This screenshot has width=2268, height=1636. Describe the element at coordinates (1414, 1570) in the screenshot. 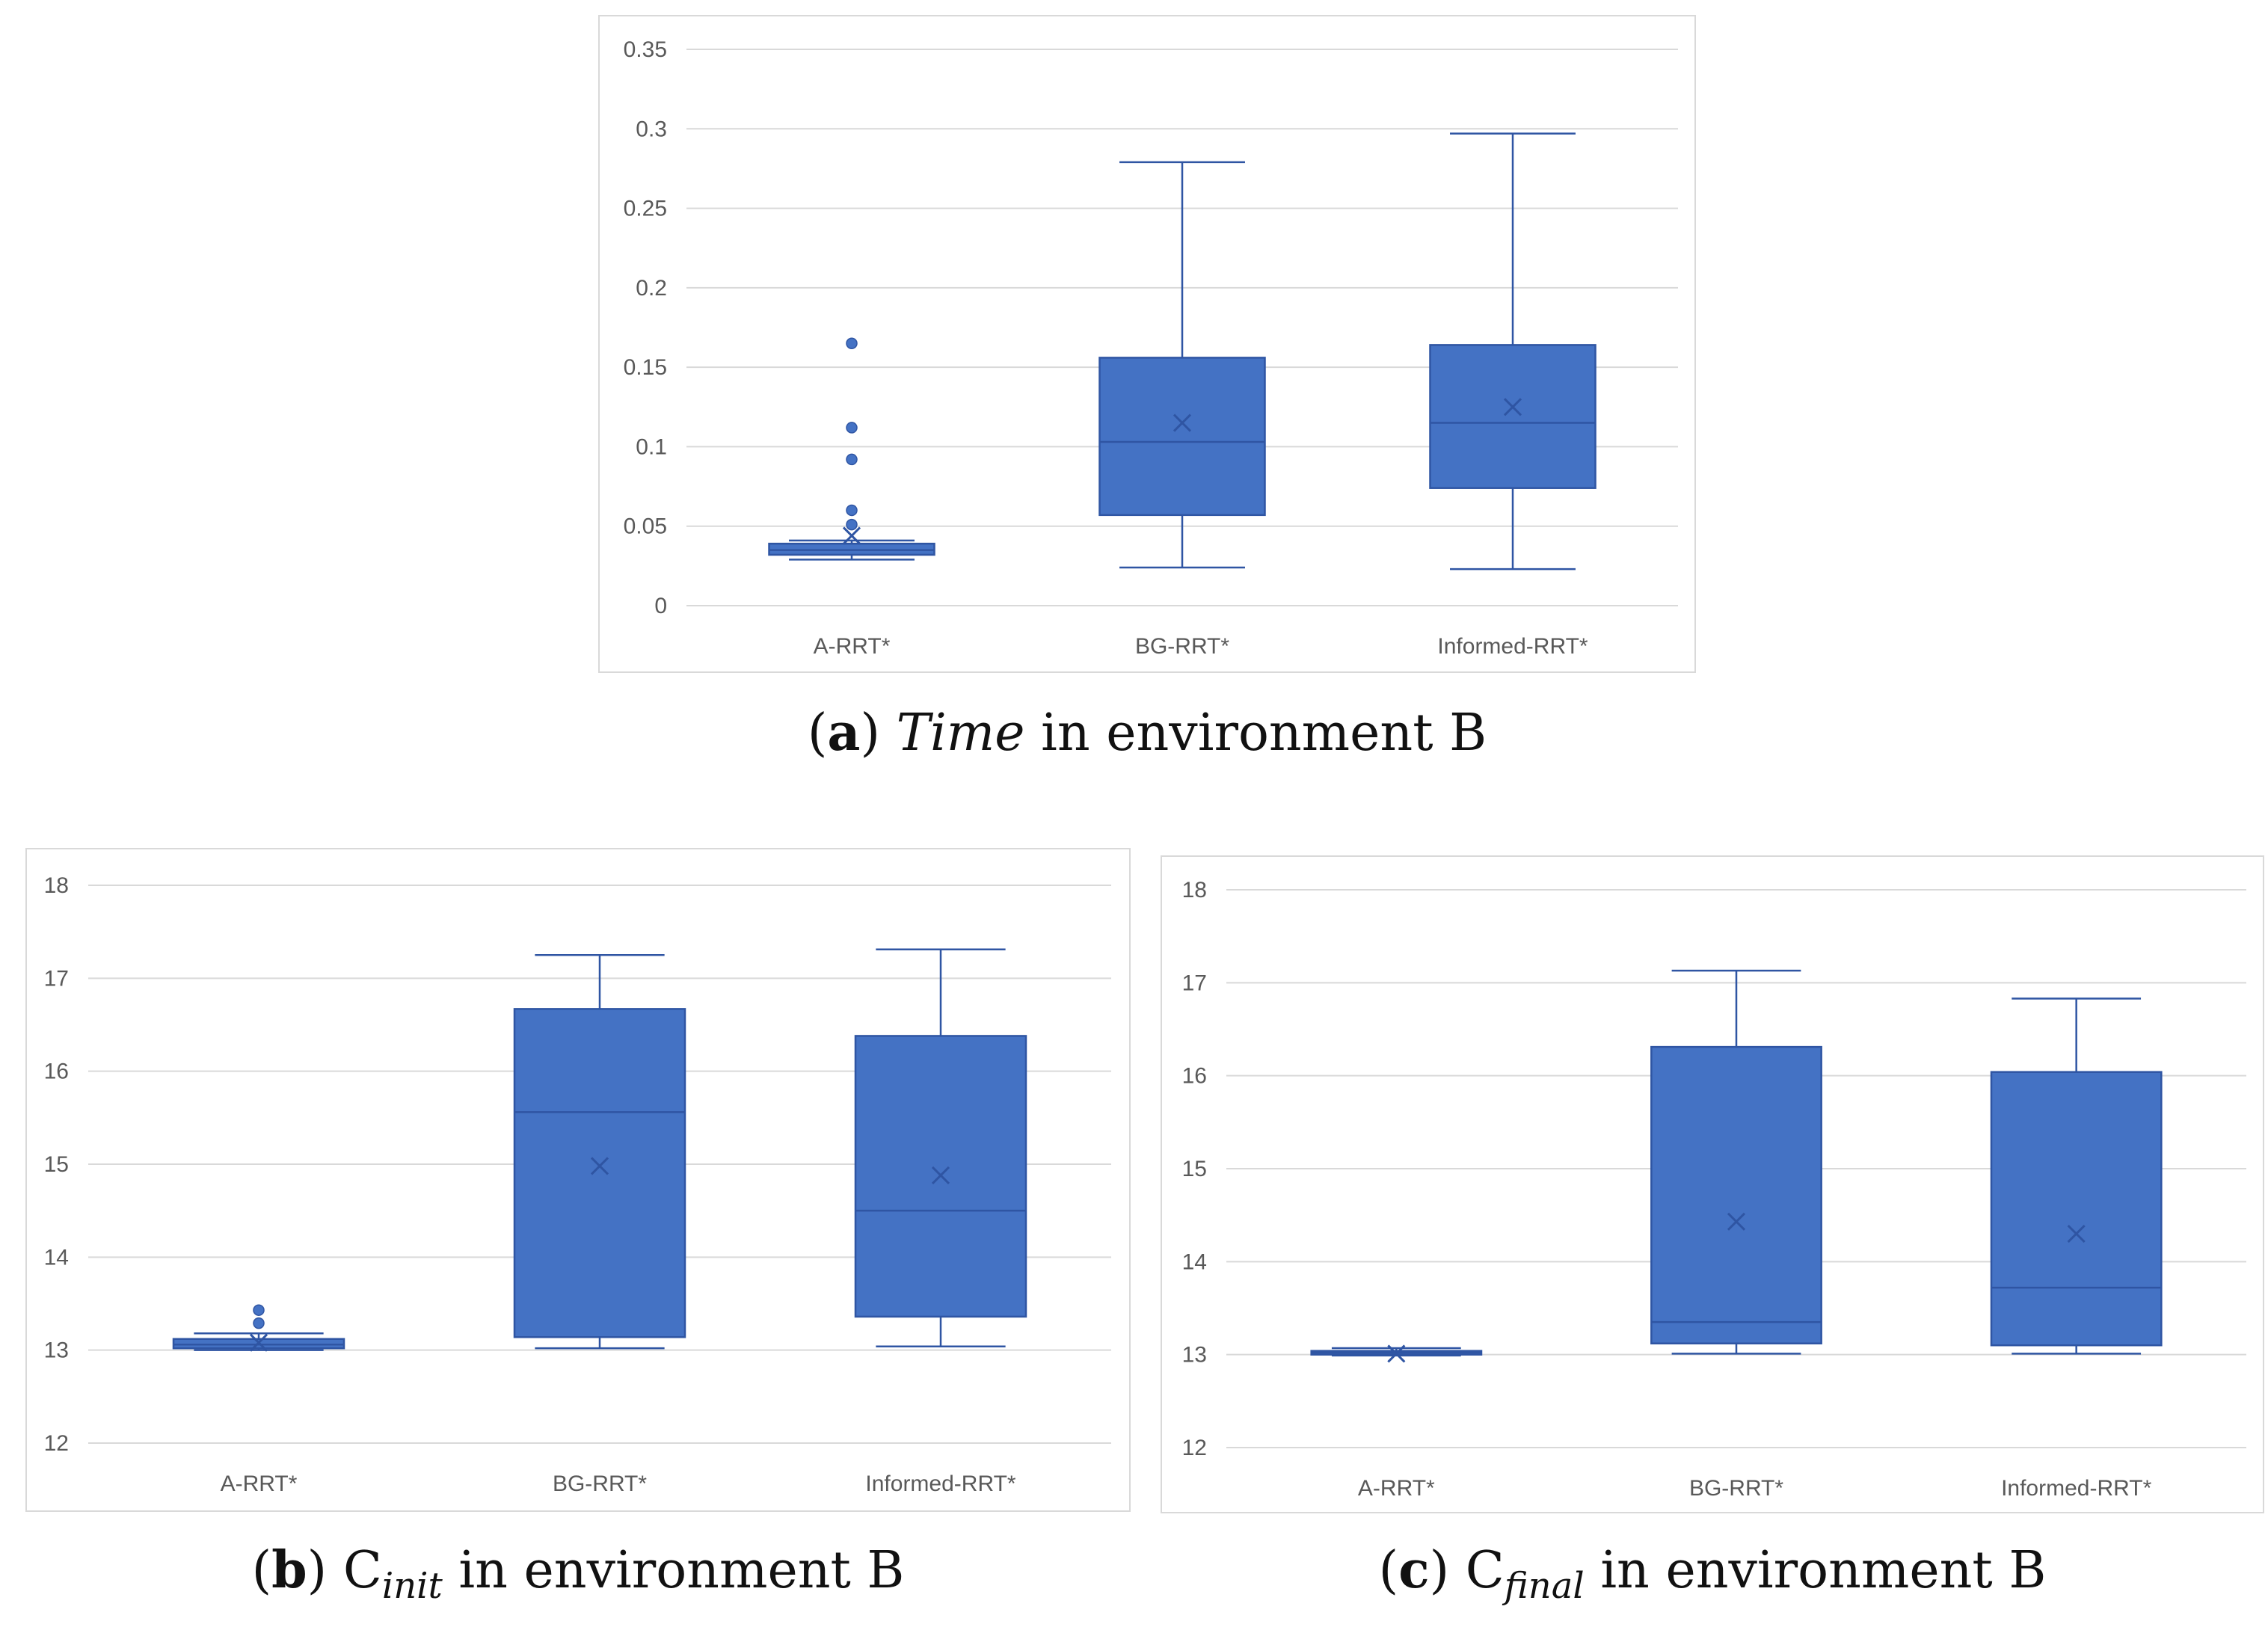

I see `caption-letter: c` at that location.